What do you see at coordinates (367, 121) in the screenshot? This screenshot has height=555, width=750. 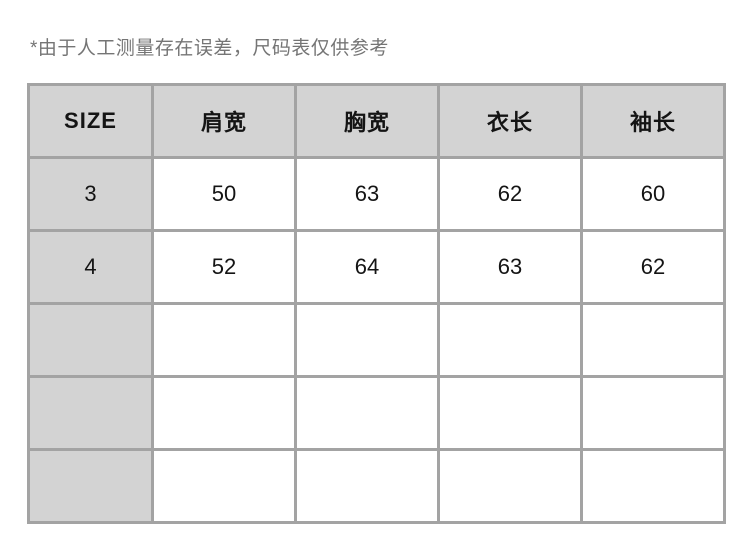 I see `header-cell-chest-width: 胸宽` at bounding box center [367, 121].